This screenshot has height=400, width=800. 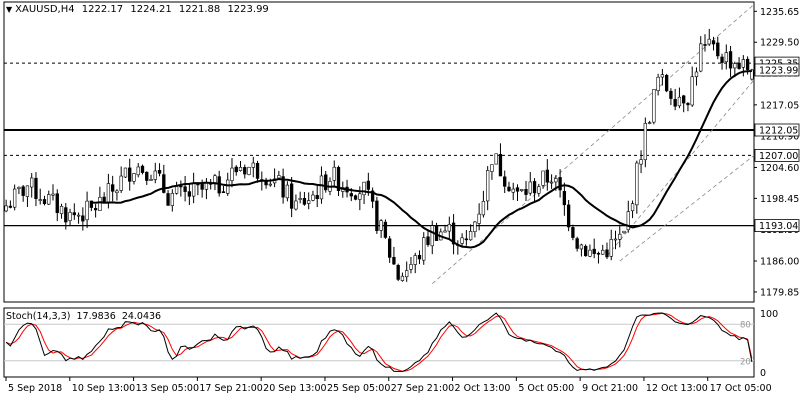 I want to click on level-tag-label: 1212.05, so click(x=778, y=130).